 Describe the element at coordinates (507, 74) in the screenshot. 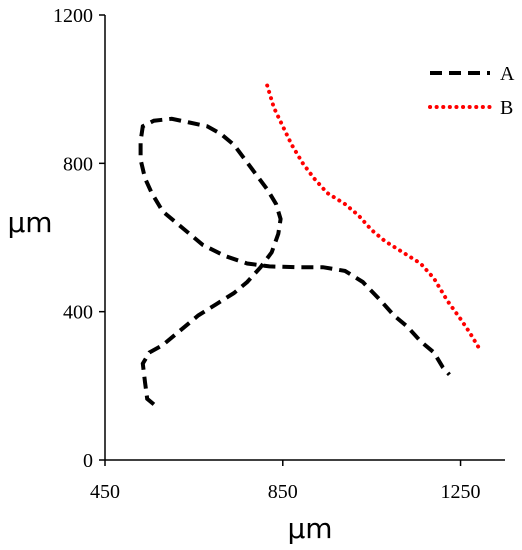

I see `legend-label-a: A` at that location.